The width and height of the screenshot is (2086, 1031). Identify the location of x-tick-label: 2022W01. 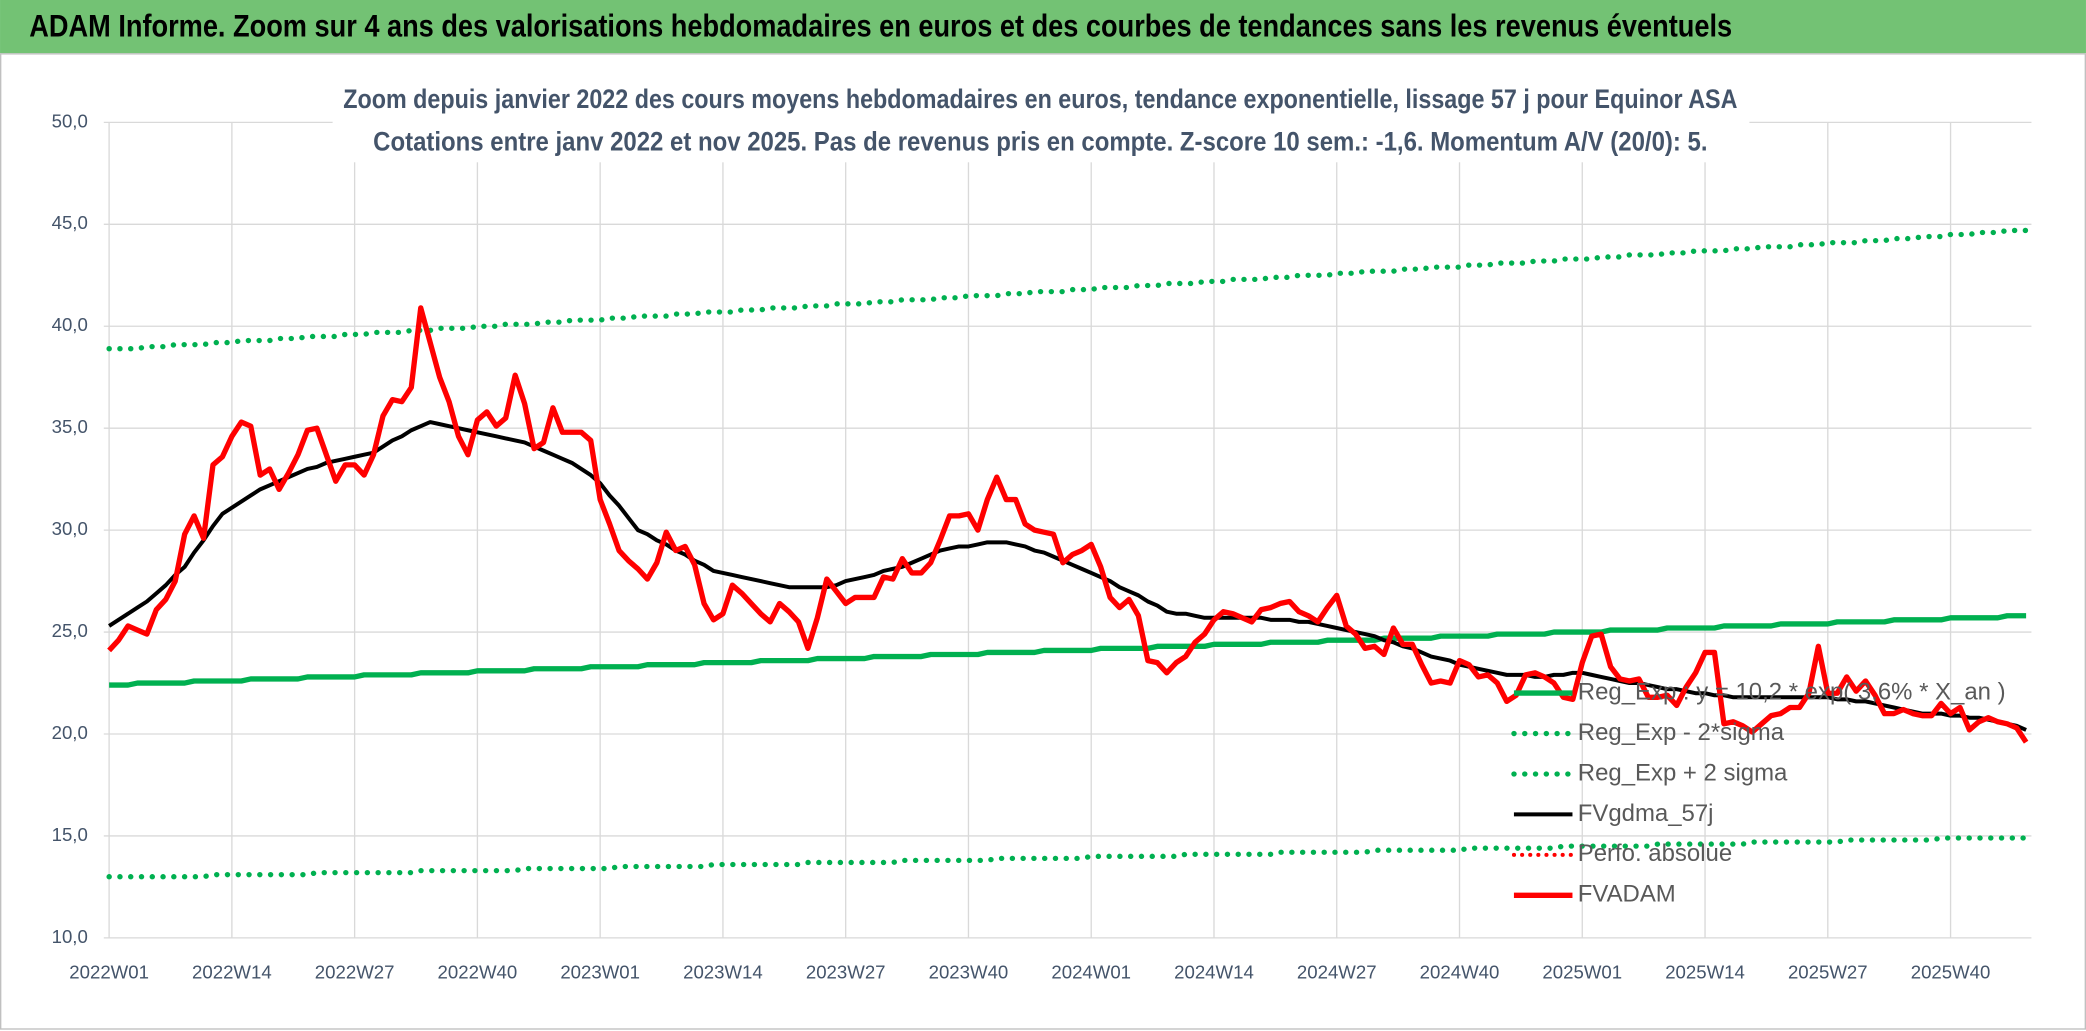
(109, 972).